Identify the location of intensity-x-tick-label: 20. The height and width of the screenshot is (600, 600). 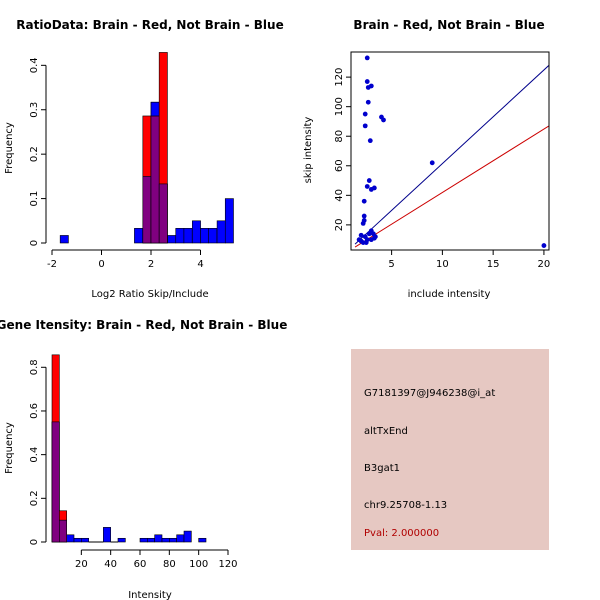
(81, 564).